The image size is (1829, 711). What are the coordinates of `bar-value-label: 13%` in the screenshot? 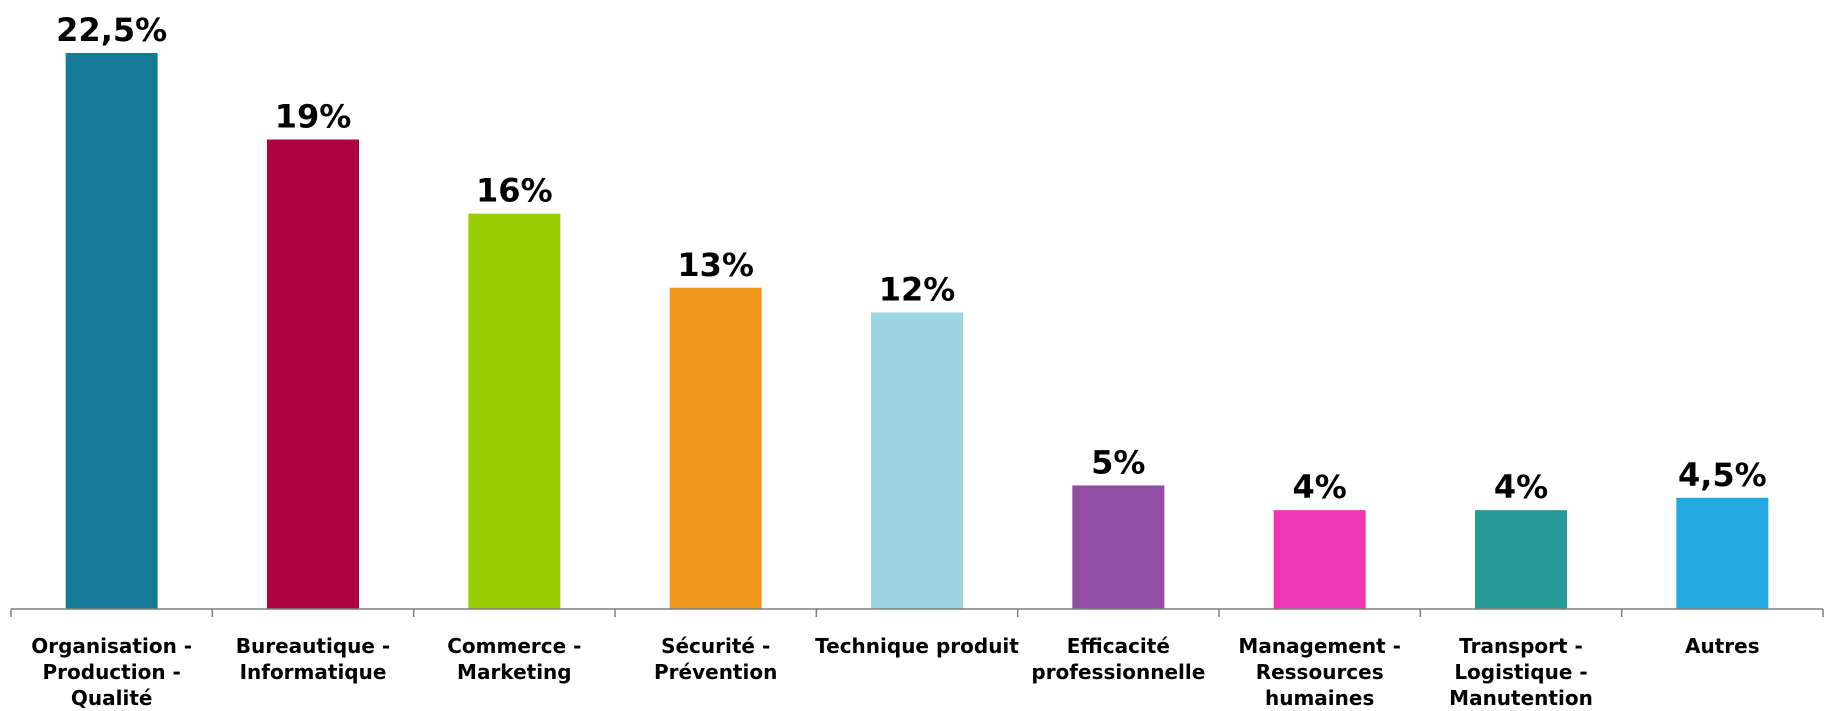 It's located at (715, 265).